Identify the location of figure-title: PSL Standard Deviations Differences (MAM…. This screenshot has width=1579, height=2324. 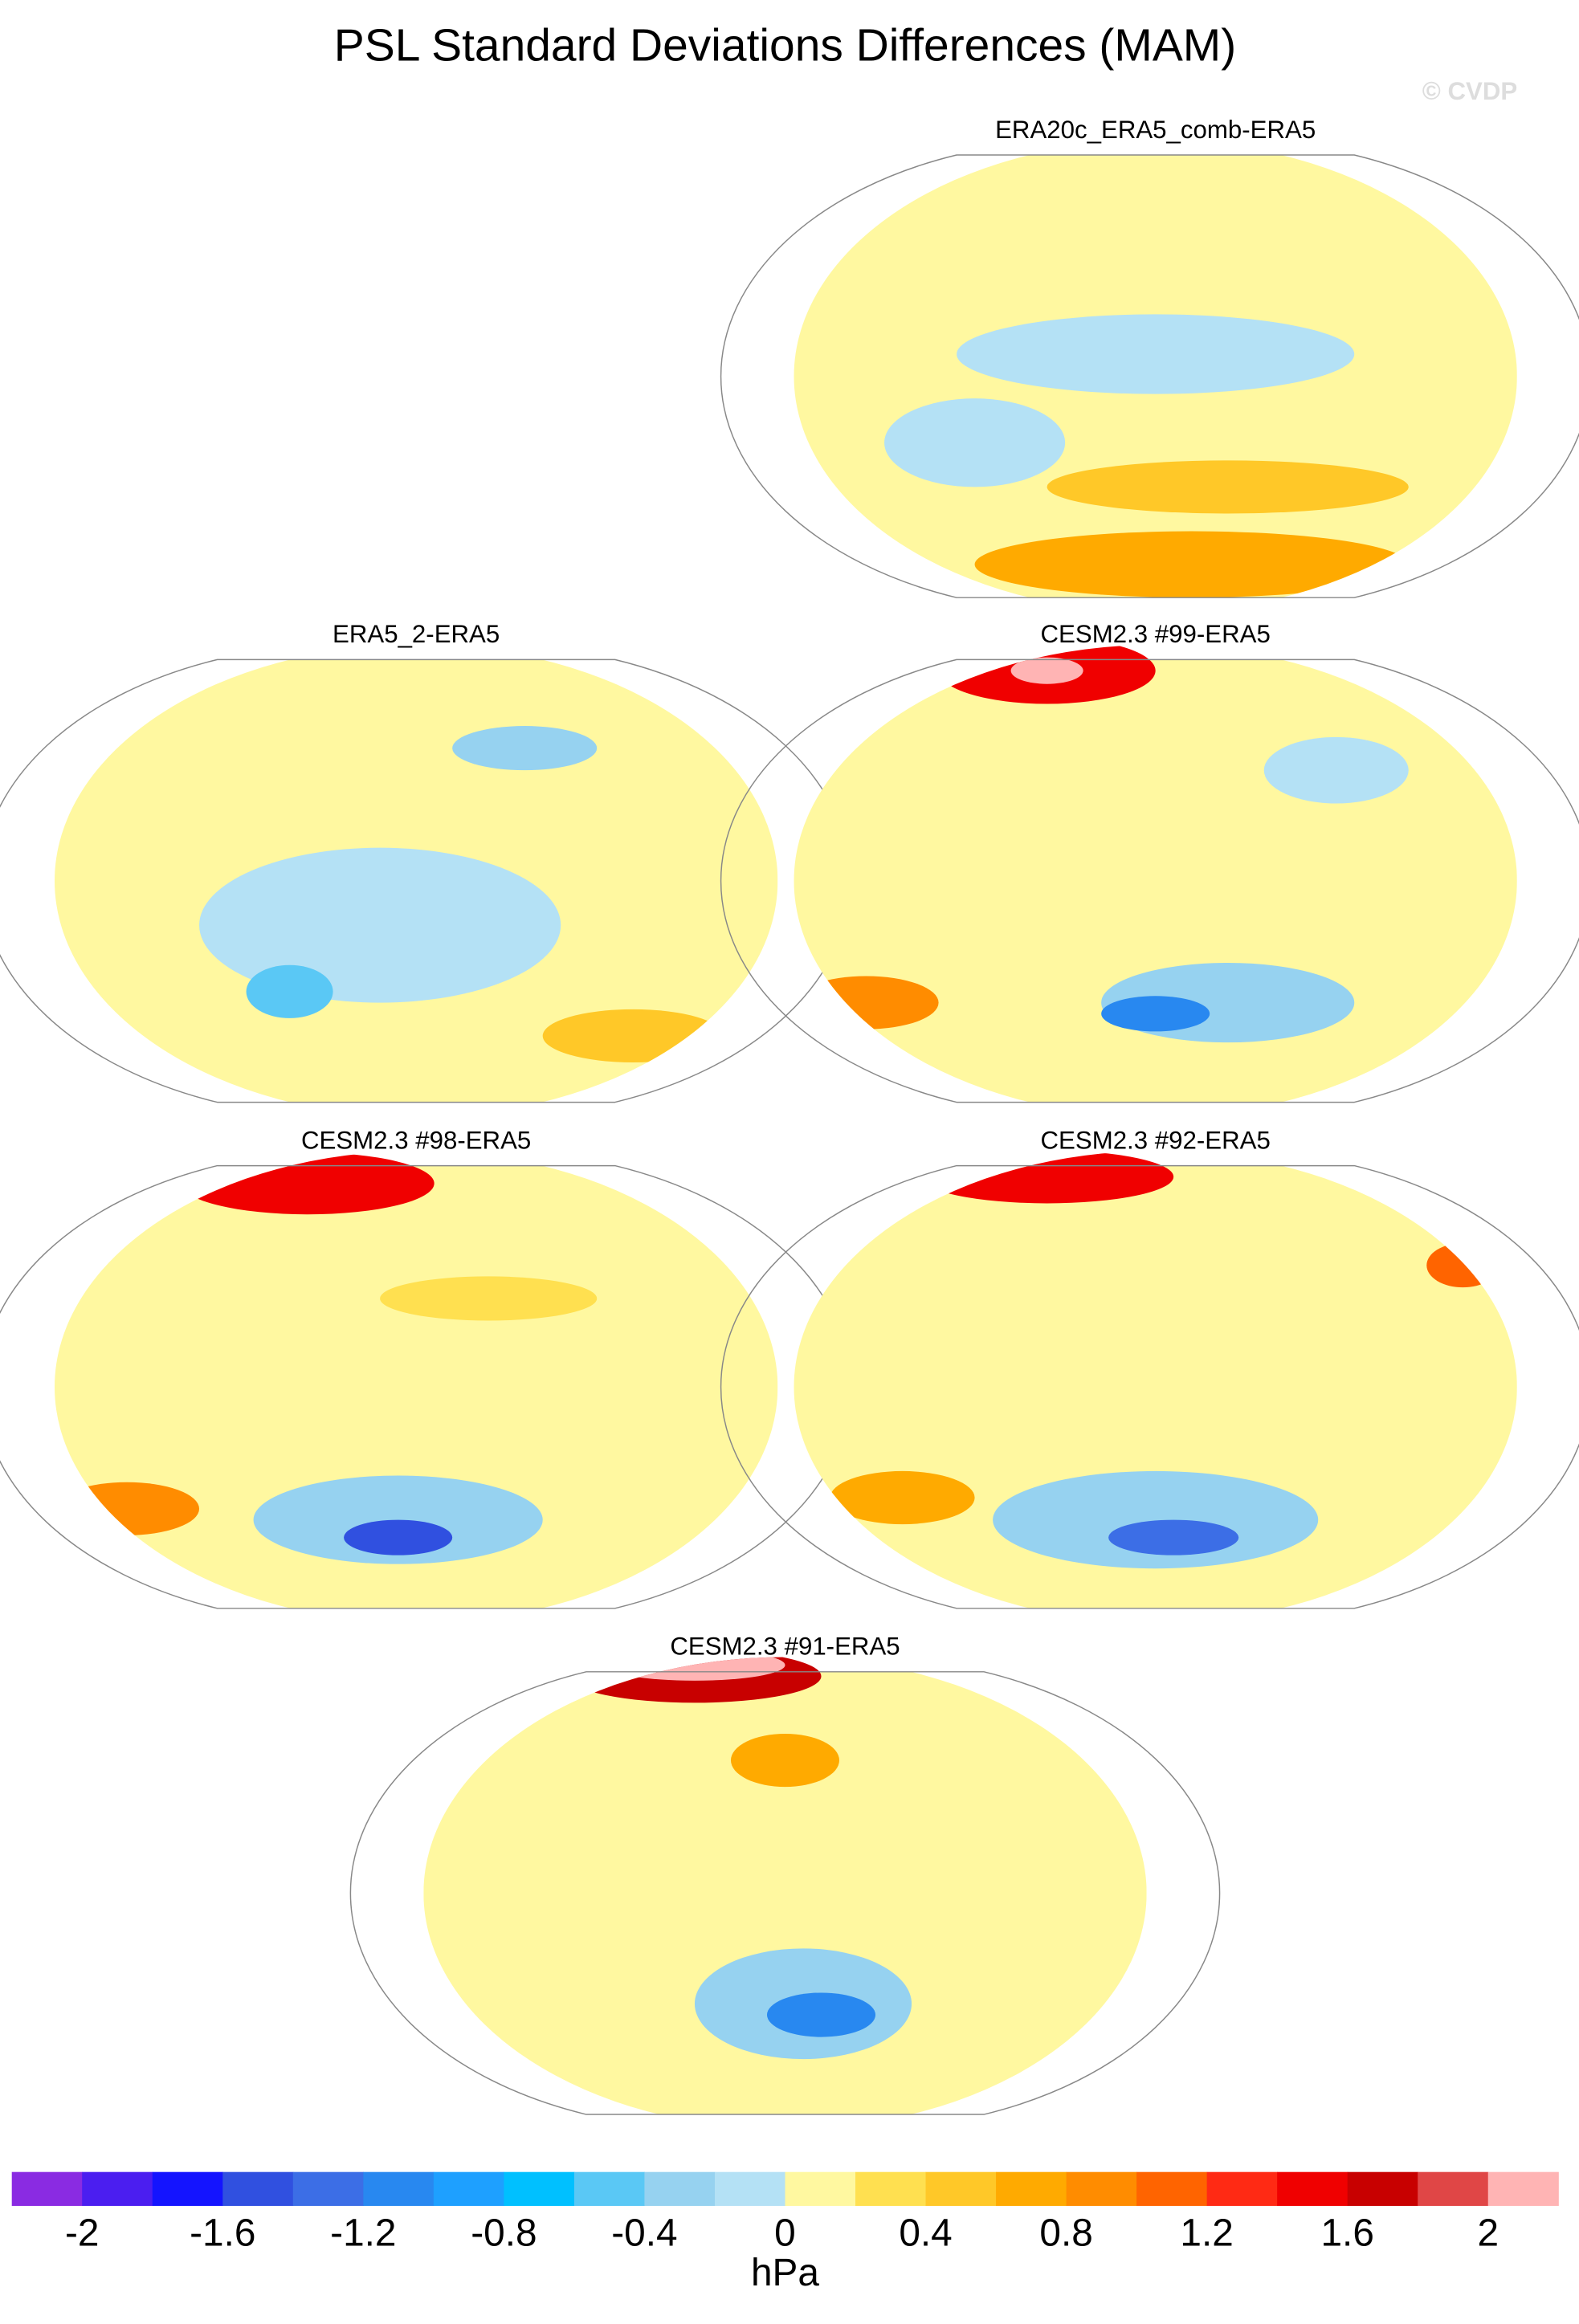
(785, 45).